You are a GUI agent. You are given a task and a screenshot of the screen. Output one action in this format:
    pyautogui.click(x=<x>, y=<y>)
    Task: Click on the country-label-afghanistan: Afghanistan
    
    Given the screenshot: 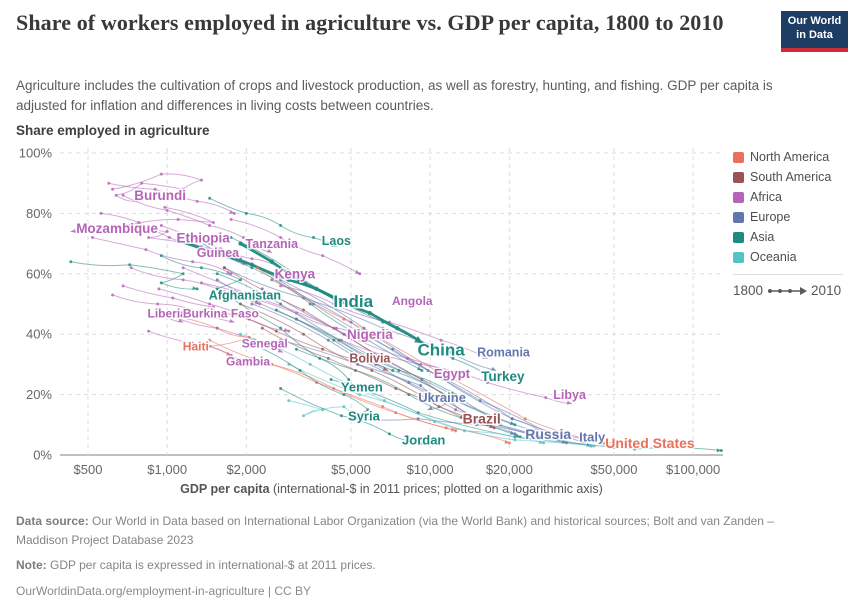 What is the action you would take?
    pyautogui.click(x=244, y=295)
    